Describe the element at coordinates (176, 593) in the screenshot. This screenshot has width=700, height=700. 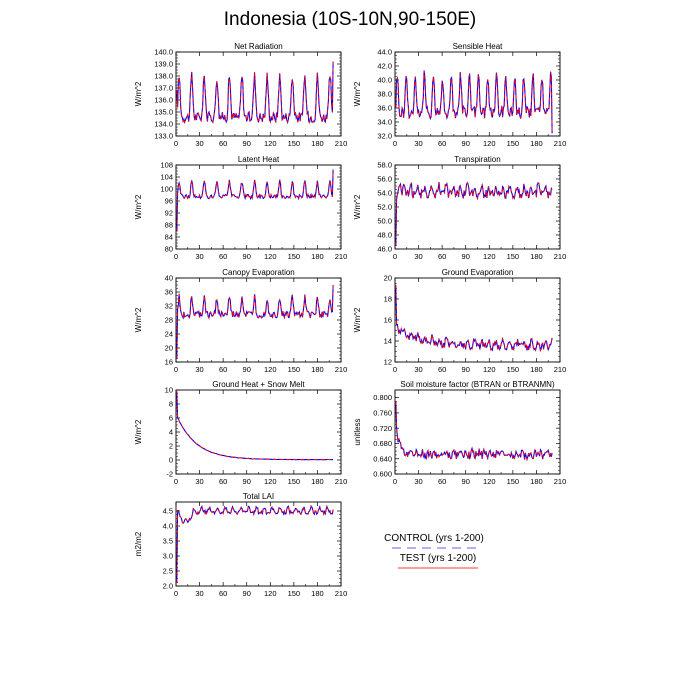
I see `x-tick-label-total-lai: 0` at that location.